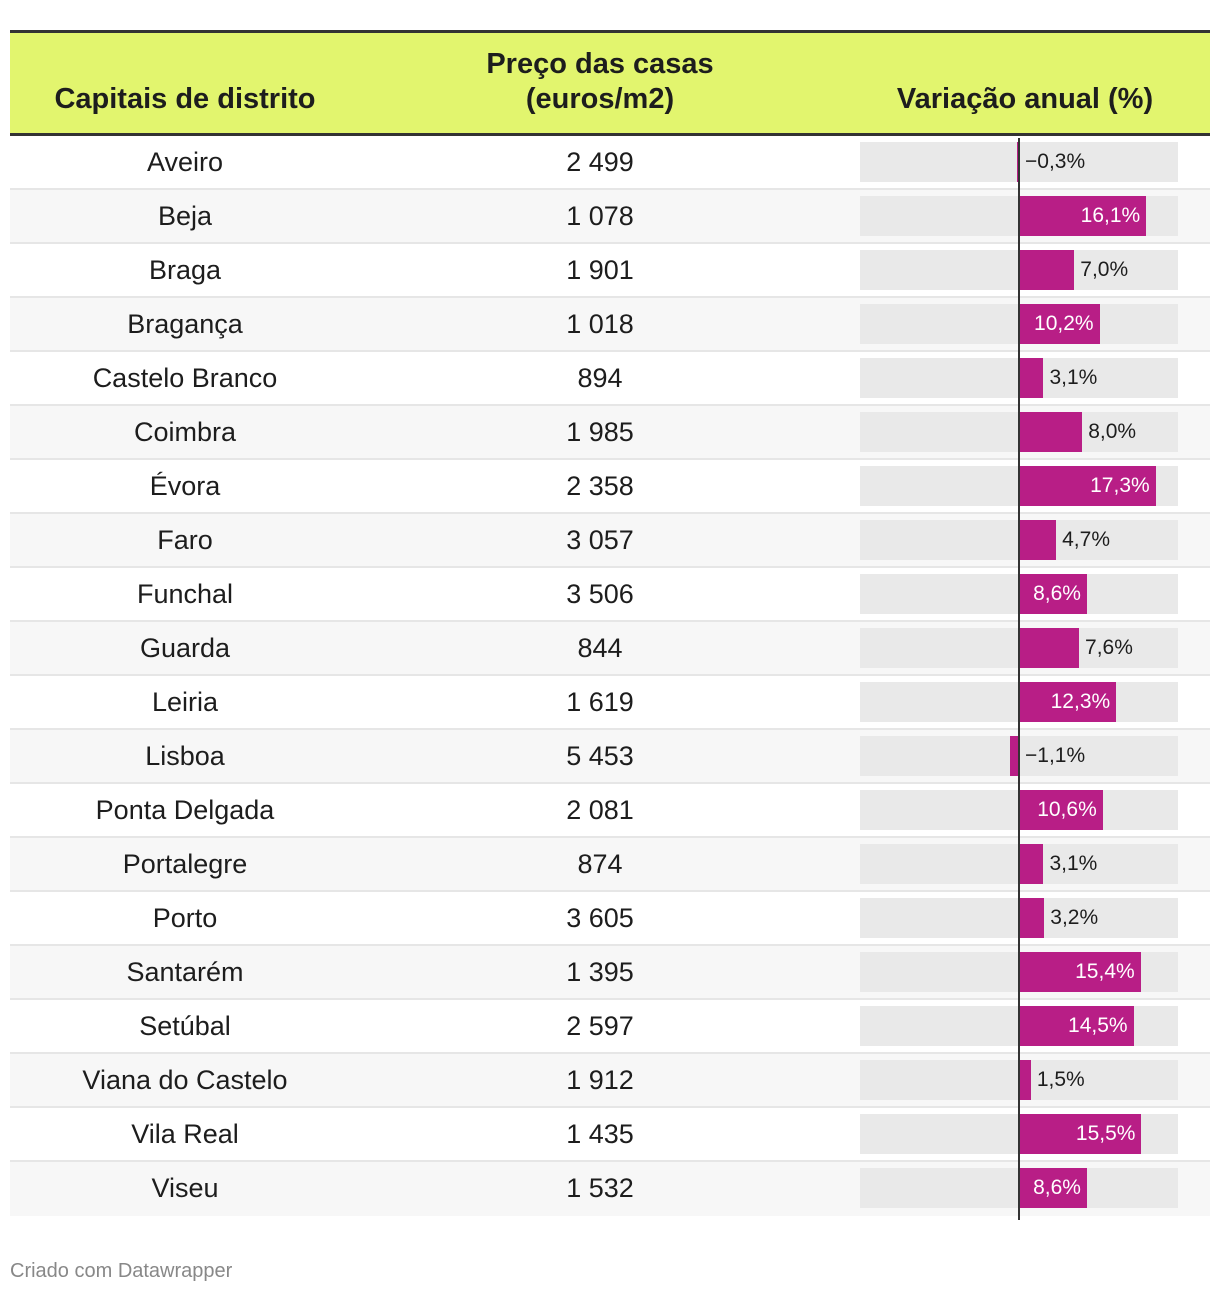 The width and height of the screenshot is (1220, 1296). Describe the element at coordinates (185, 324) in the screenshot. I see `city-cell: Bragança` at that location.